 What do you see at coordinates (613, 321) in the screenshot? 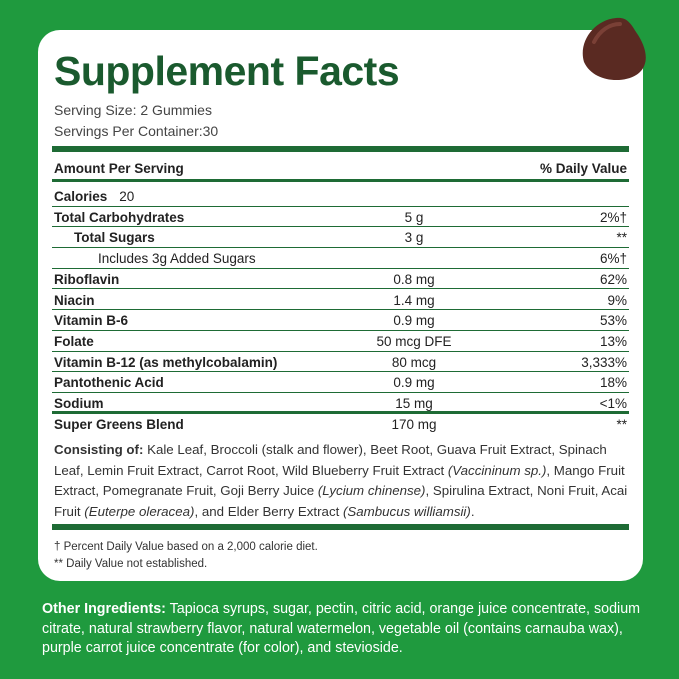
I see `daily-value: 53%` at bounding box center [613, 321].